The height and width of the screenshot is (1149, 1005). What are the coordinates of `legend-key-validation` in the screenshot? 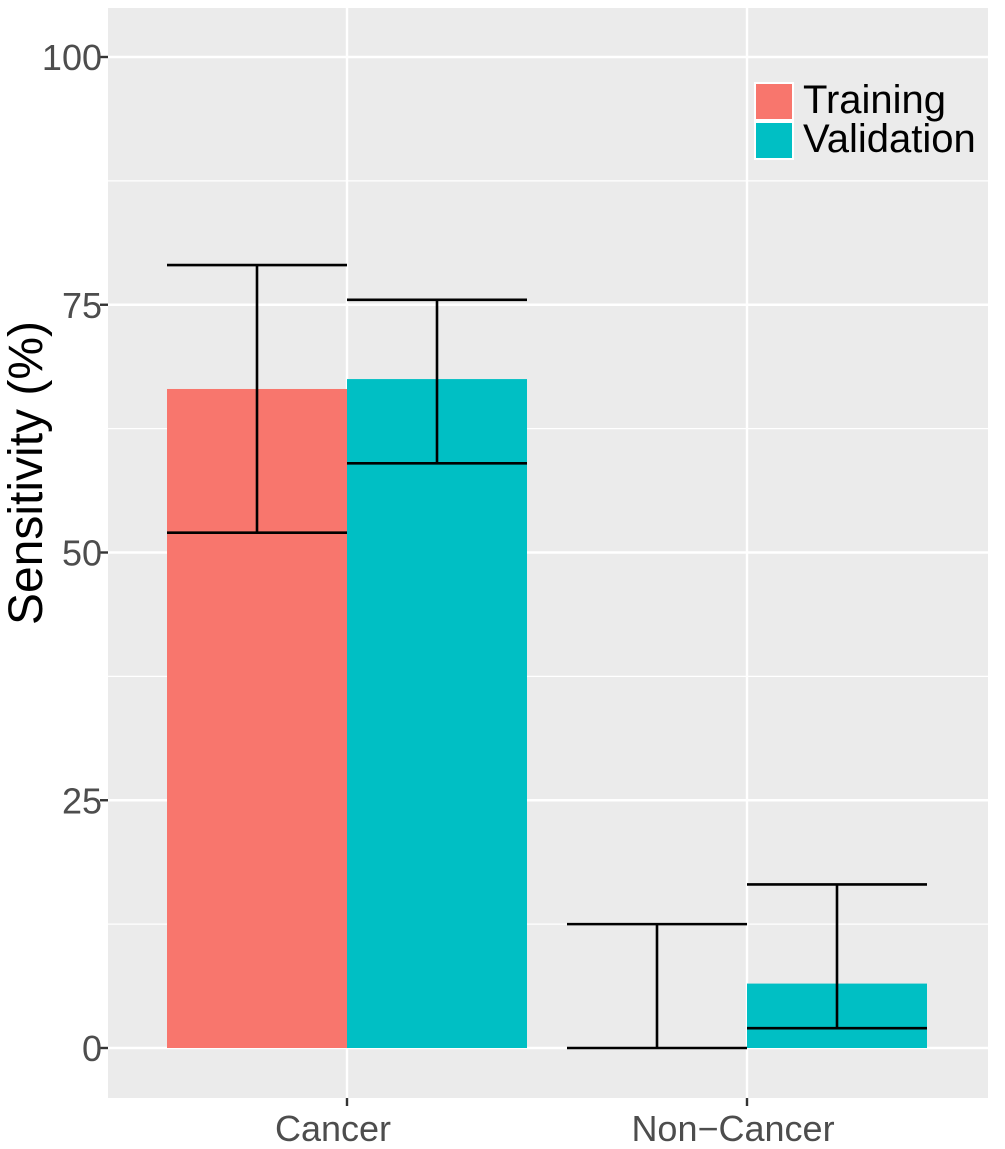 It's located at (774, 140).